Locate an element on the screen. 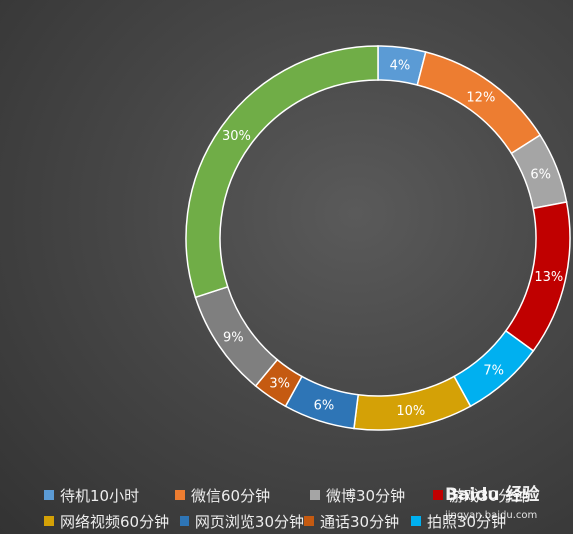  legend-label: 待机10小时 is located at coordinates (100, 495).